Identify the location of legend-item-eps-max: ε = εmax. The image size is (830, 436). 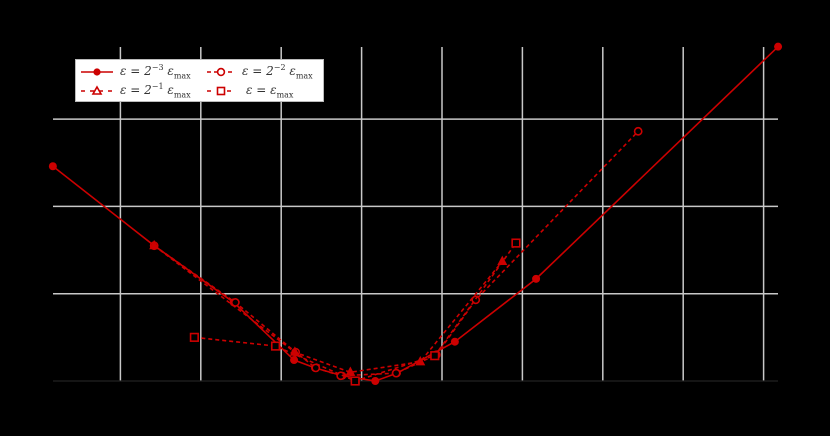
(249, 91).